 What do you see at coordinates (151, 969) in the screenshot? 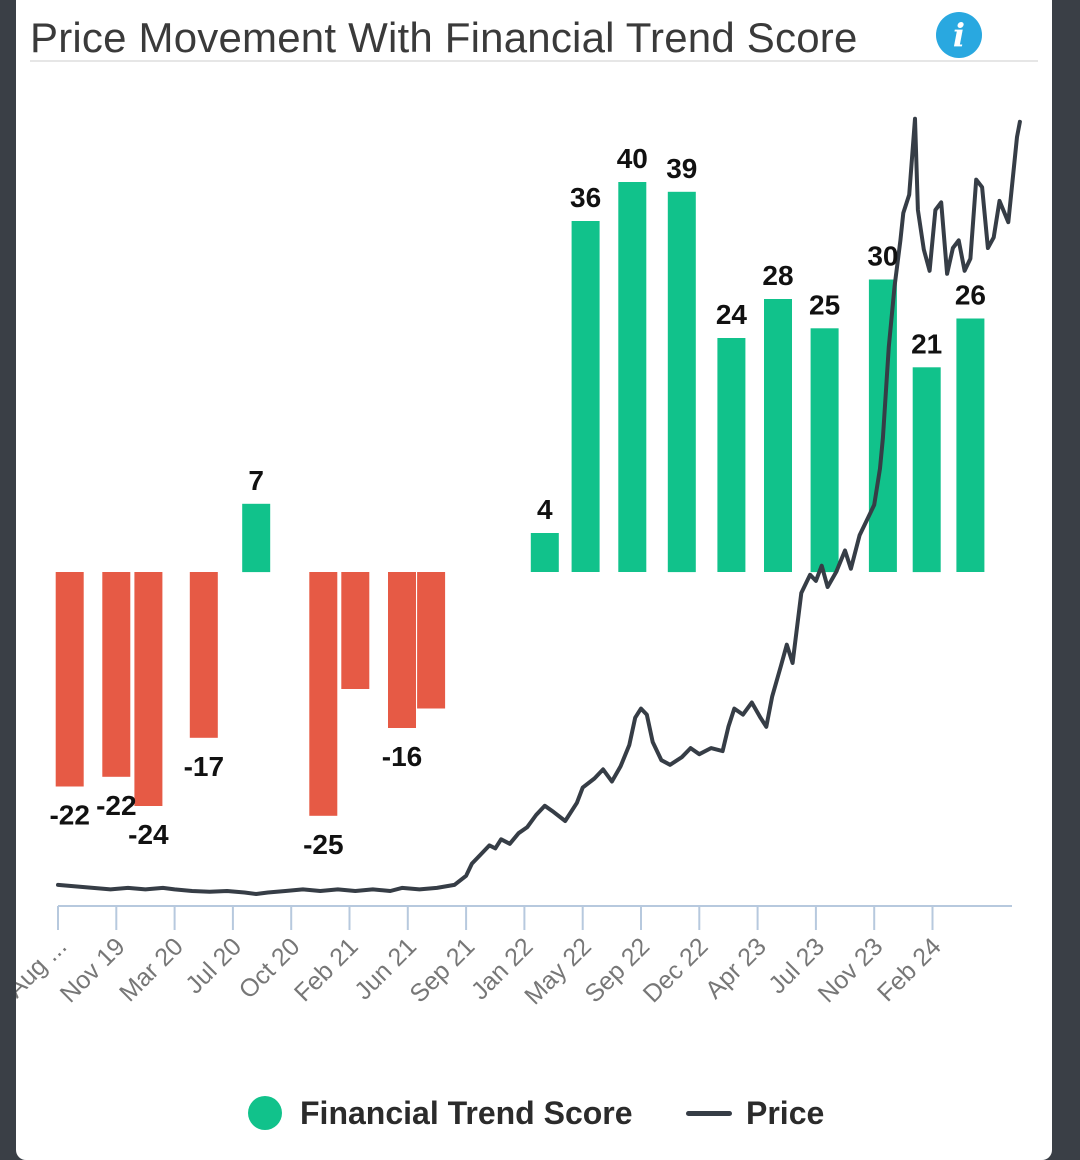
I see `x-tick-label-2: Mar 20` at bounding box center [151, 969].